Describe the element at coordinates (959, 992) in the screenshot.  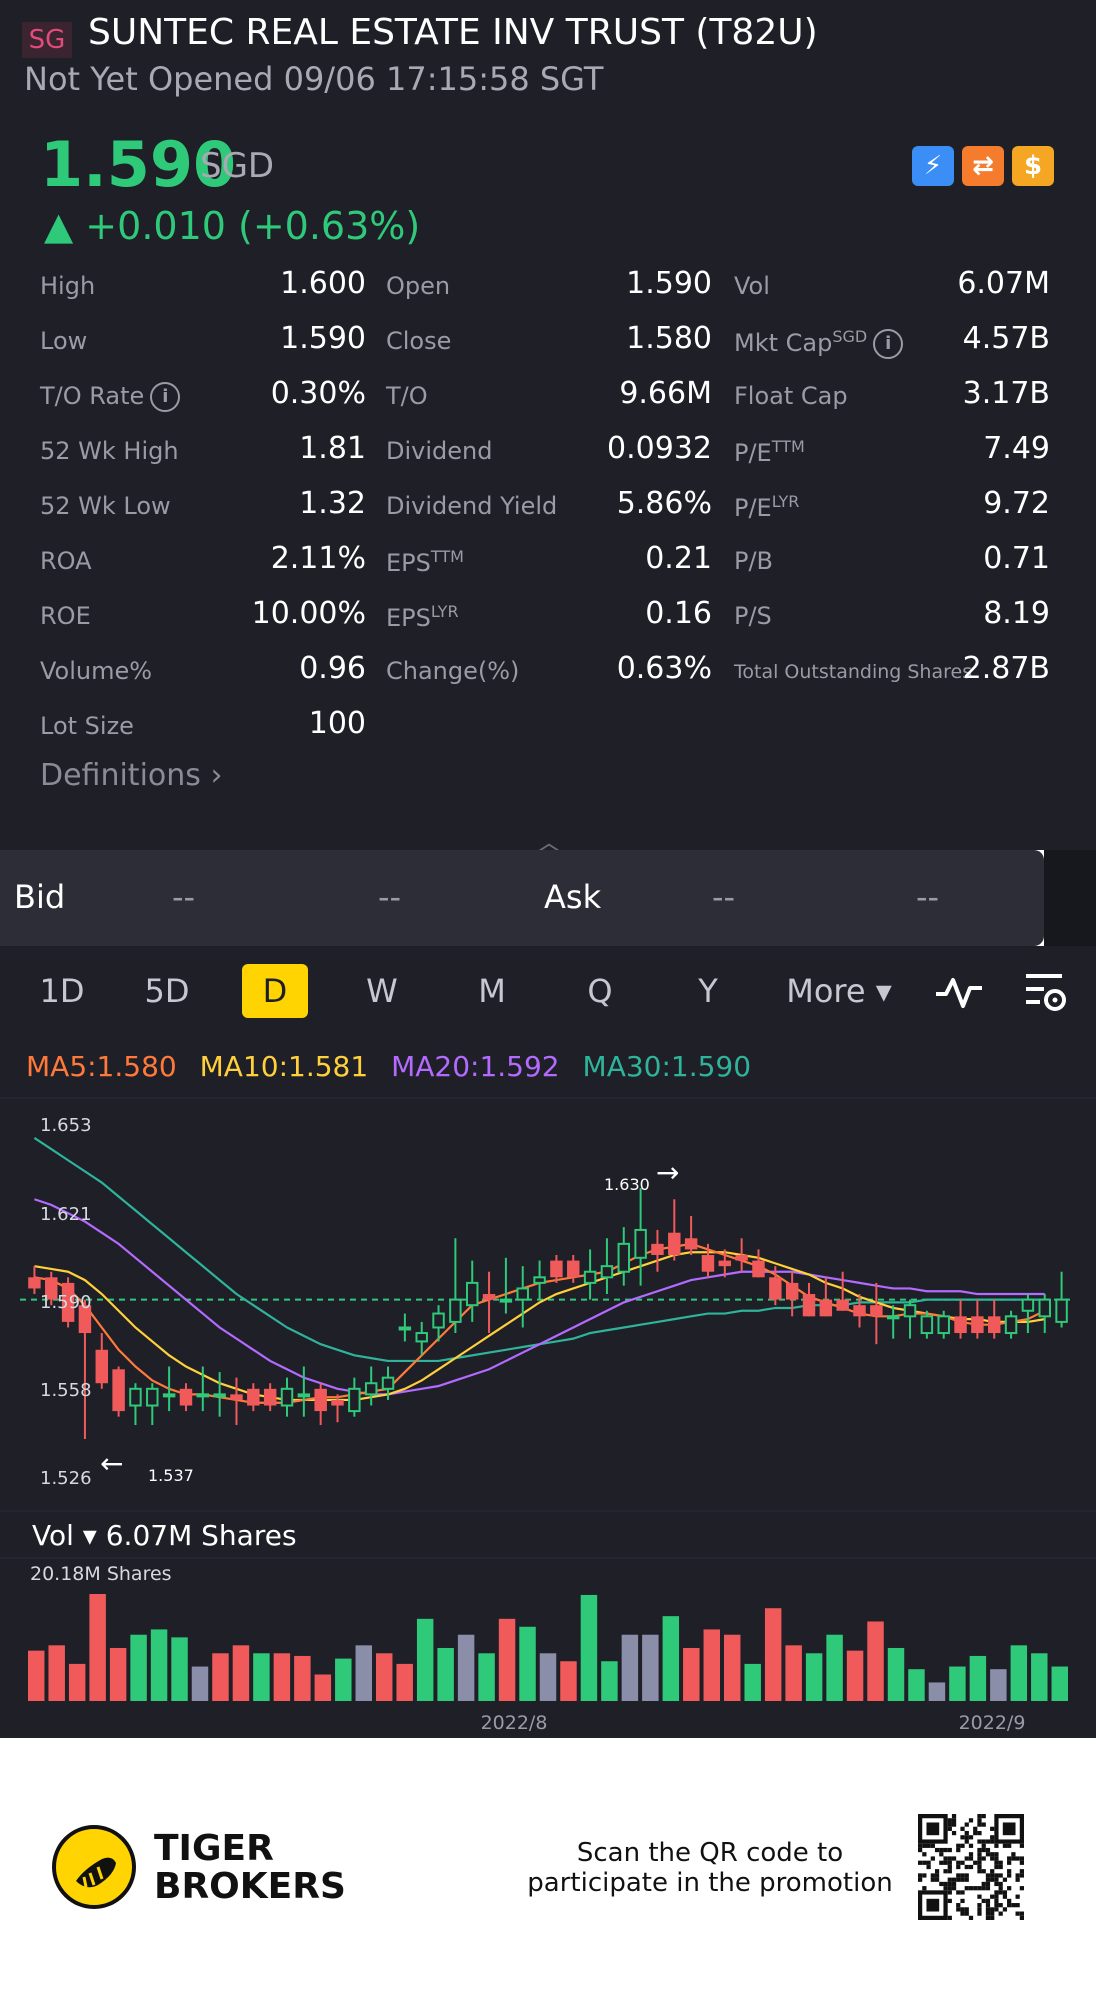
I see `indicator-toggle-icon` at that location.